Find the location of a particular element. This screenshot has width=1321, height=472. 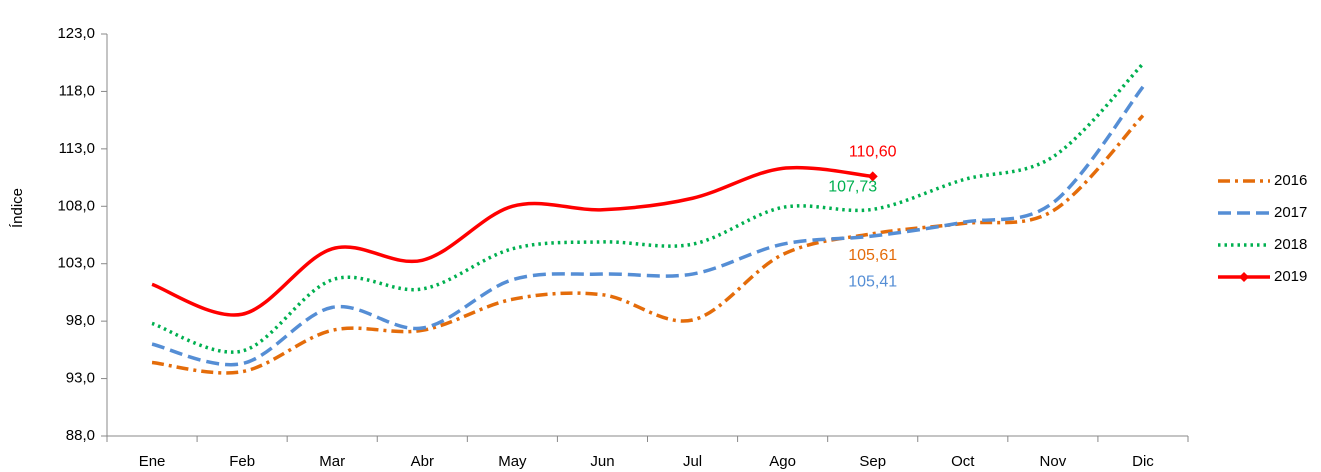

legend-marker is located at coordinates (1244, 277).